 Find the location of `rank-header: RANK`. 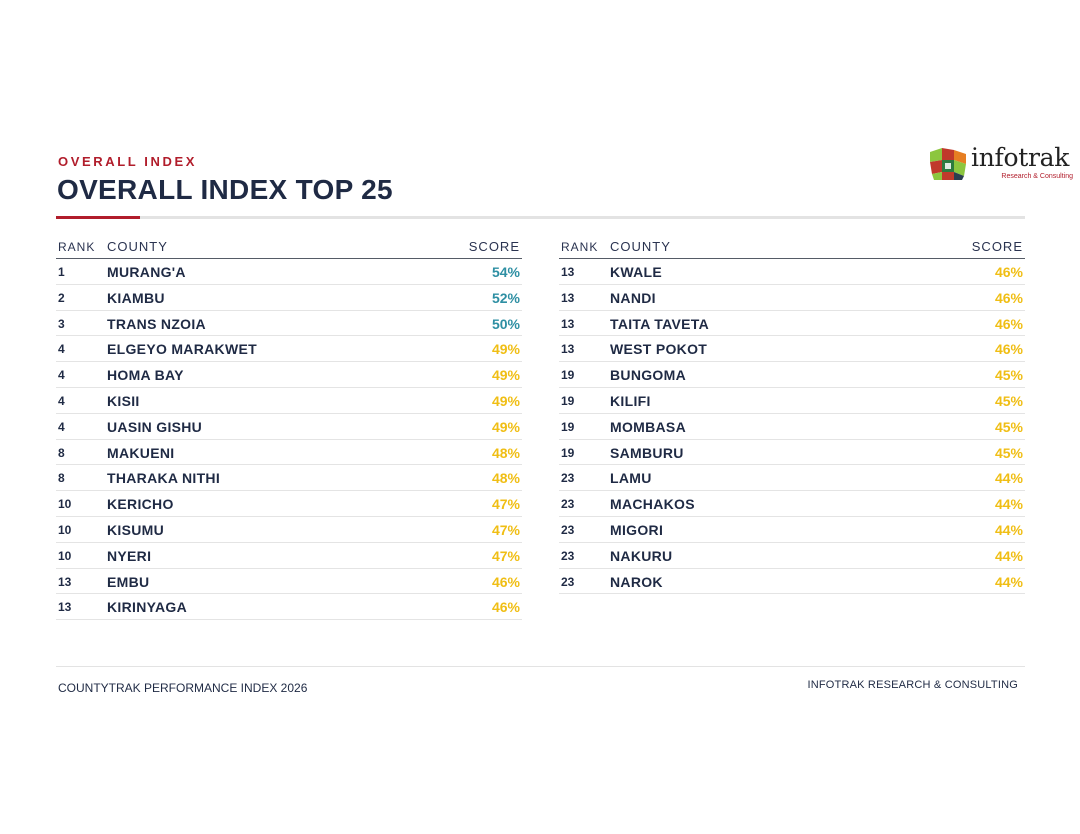

rank-header: RANK is located at coordinates (580, 247).